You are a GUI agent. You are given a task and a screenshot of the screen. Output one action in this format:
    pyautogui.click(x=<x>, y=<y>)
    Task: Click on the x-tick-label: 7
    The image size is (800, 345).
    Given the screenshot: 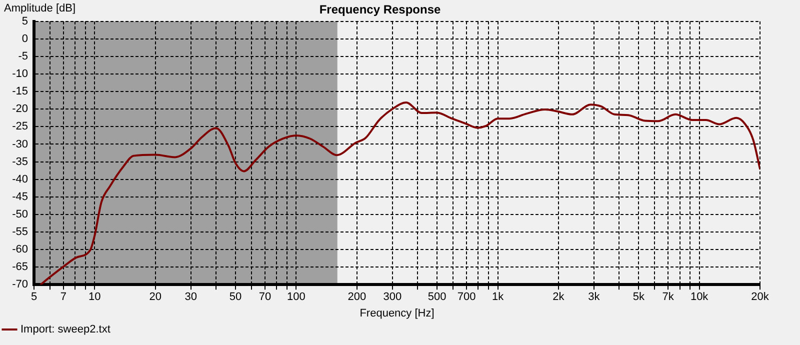 What is the action you would take?
    pyautogui.click(x=63, y=297)
    